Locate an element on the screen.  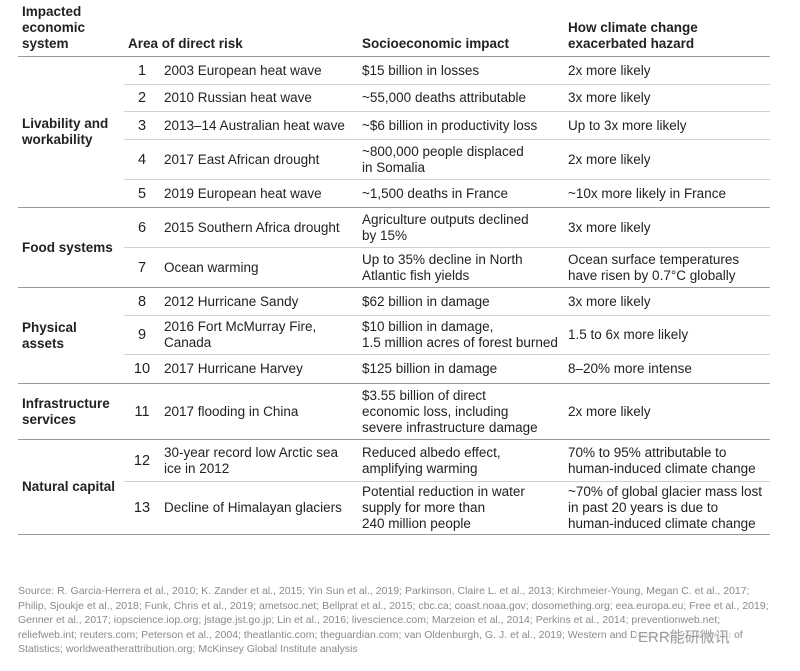
impact: ~800,000 people displaced in Somalia is located at coordinates (461, 159).